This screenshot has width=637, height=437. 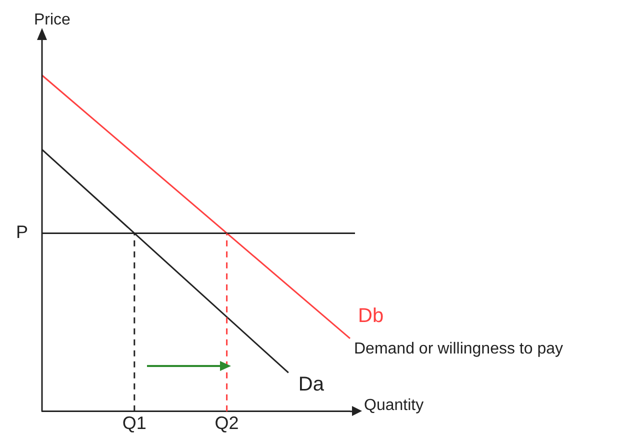 What do you see at coordinates (134, 423) in the screenshot?
I see `x-tick-label: Q1` at bounding box center [134, 423].